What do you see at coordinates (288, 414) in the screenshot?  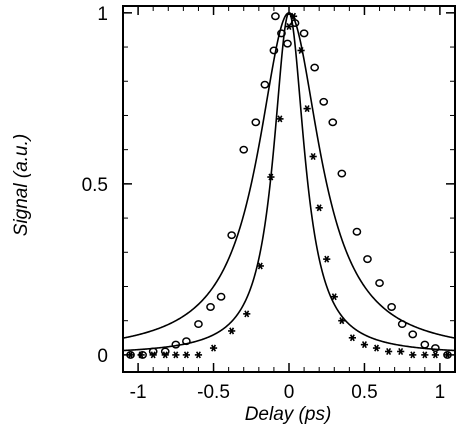 I see `x-axis-label: Delay (ps)` at bounding box center [288, 414].